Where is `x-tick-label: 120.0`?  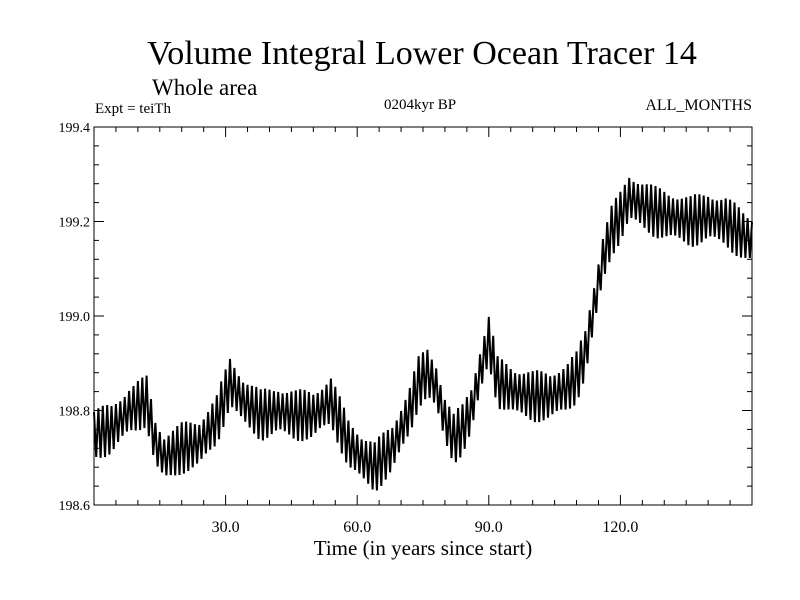 x-tick-label: 120.0 is located at coordinates (620, 527).